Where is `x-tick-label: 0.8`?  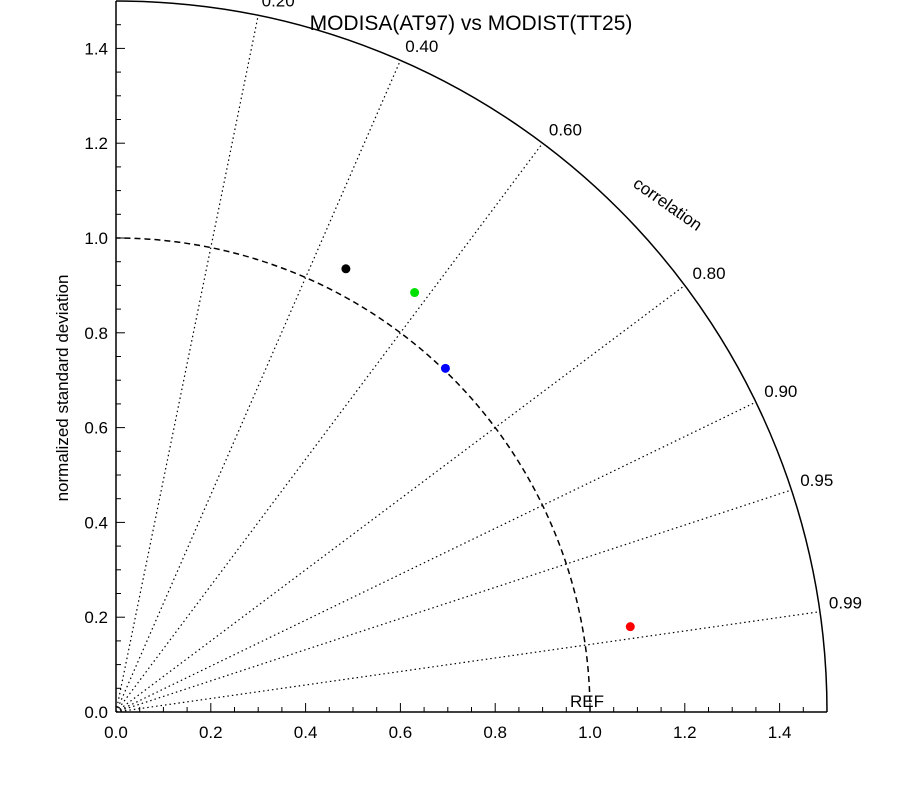 x-tick-label: 0.8 is located at coordinates (495, 732).